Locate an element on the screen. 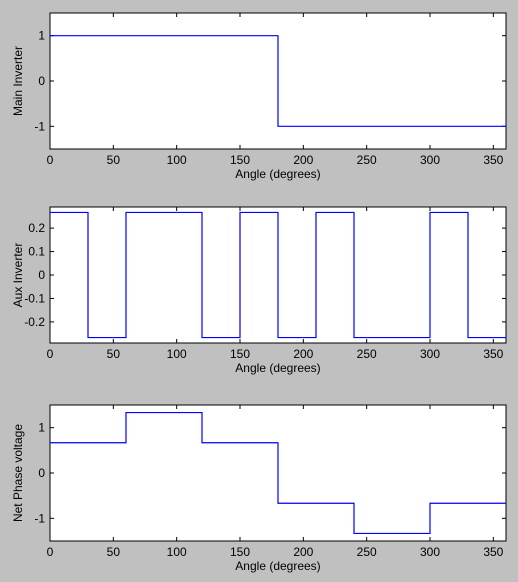 The image size is (518, 582). y-axis-label: Main Inverter is located at coordinates (18, 81).